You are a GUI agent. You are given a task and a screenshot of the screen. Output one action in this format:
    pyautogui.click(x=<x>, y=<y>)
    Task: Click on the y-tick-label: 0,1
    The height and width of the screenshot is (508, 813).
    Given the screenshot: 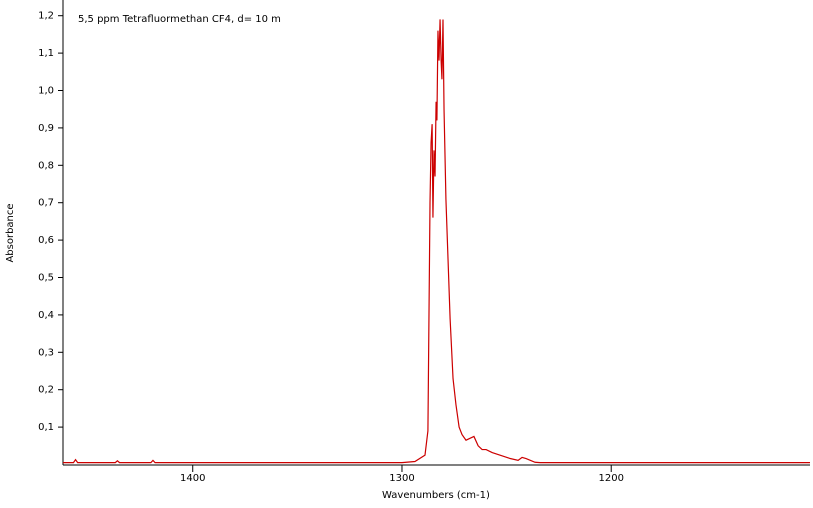 What is the action you would take?
    pyautogui.click(x=46, y=427)
    